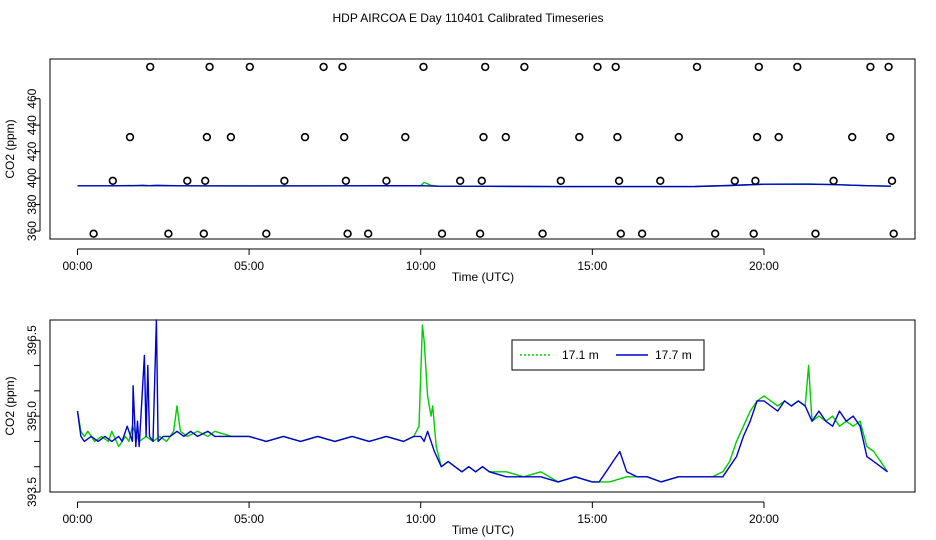 The width and height of the screenshot is (936, 540). What do you see at coordinates (32, 125) in the screenshot?
I see `top-y-tick-label: 440` at bounding box center [32, 125].